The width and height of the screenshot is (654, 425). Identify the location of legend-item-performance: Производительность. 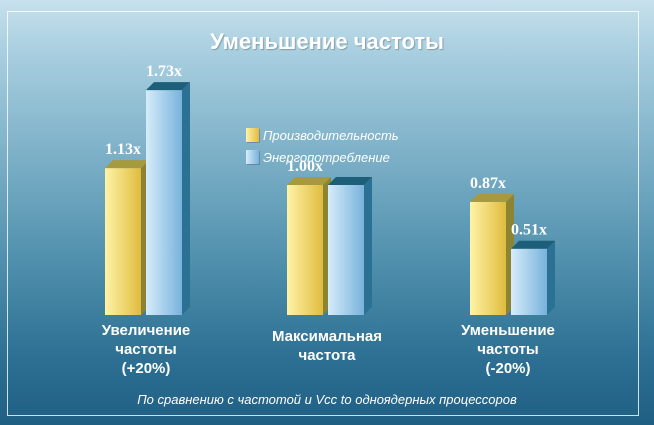
(322, 135).